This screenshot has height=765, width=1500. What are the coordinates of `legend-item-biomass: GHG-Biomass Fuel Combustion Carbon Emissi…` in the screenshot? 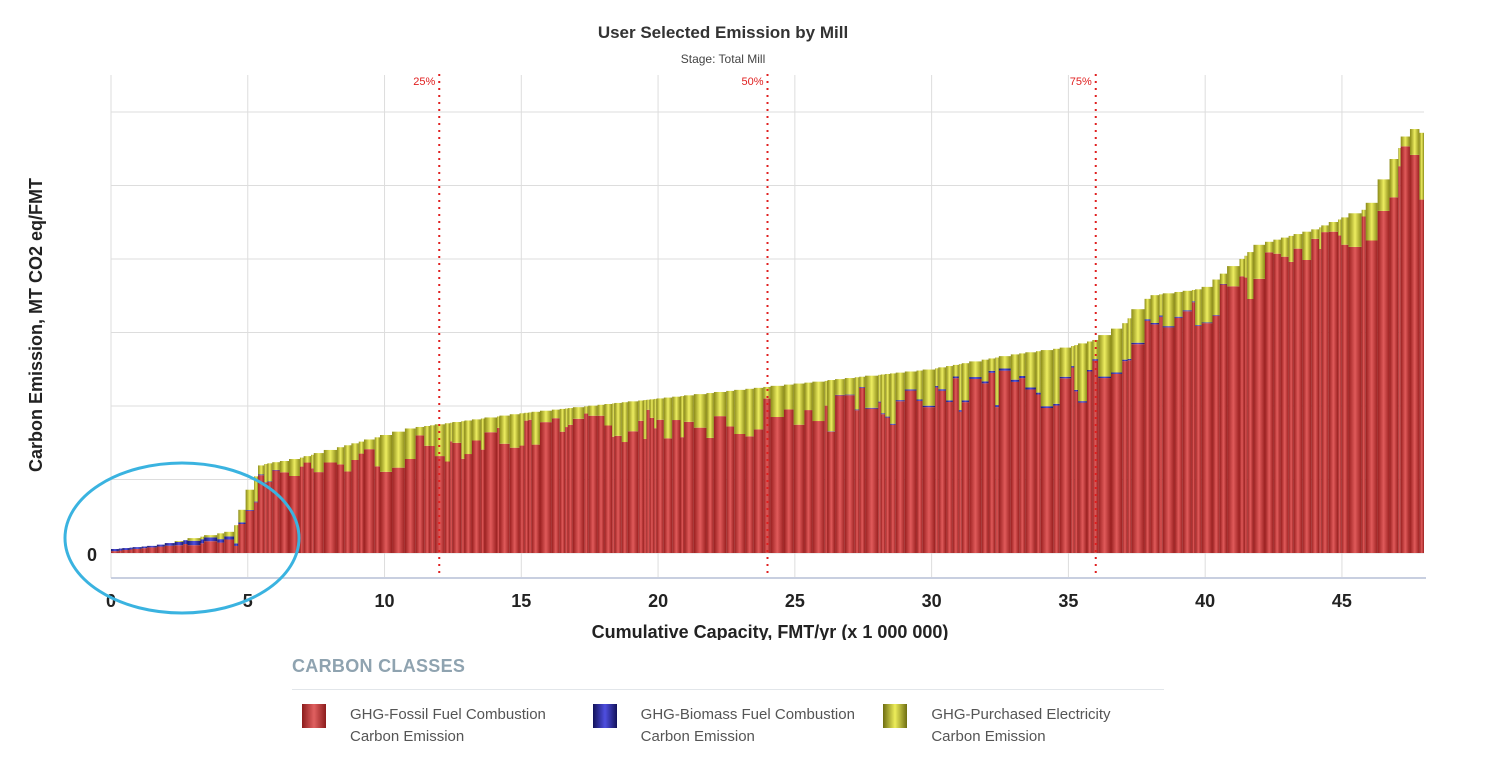 It's located at (728, 726).